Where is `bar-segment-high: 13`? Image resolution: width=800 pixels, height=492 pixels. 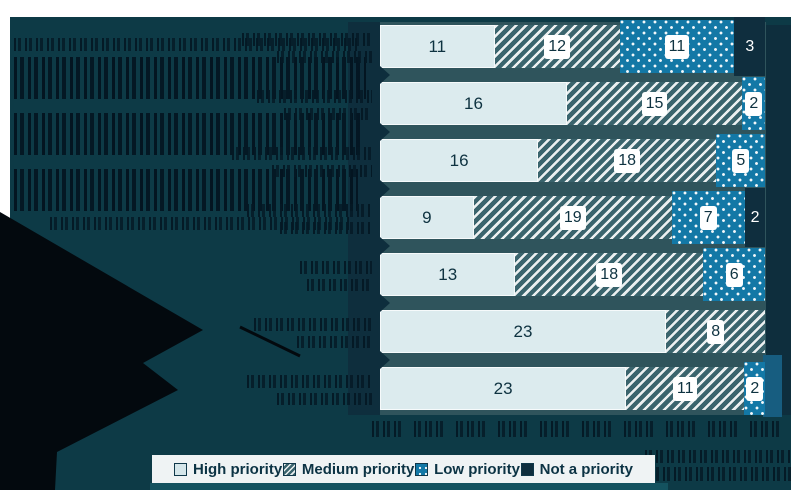
bar-segment-high: 13 is located at coordinates (448, 274).